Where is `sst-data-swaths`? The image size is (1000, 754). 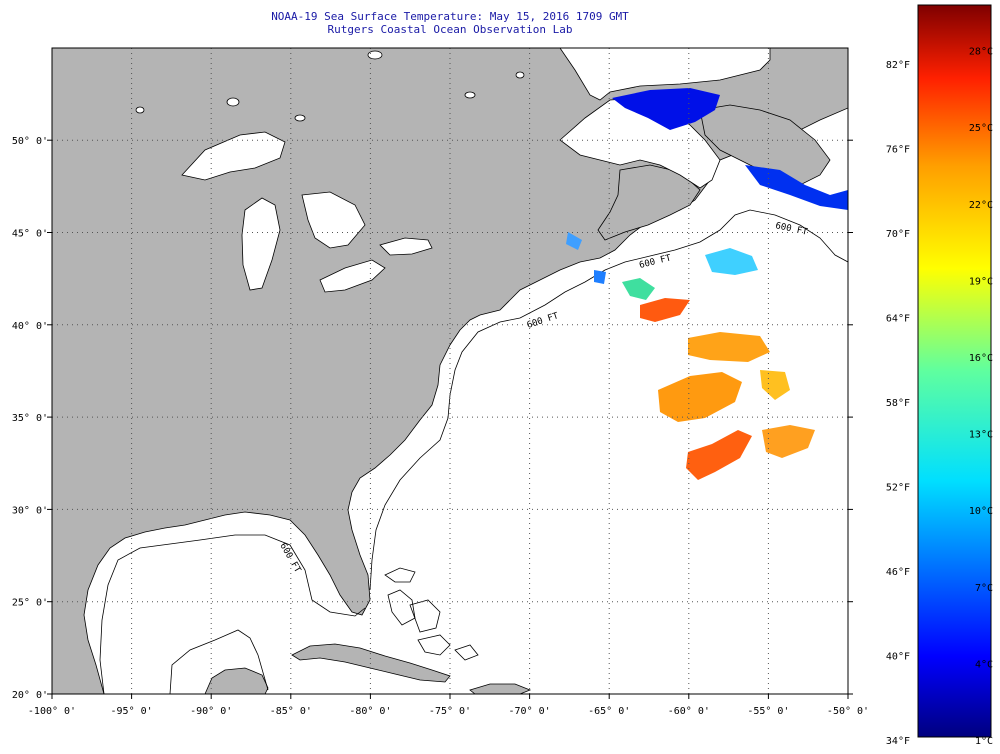
sst-data-swaths is located at coordinates (707, 284).